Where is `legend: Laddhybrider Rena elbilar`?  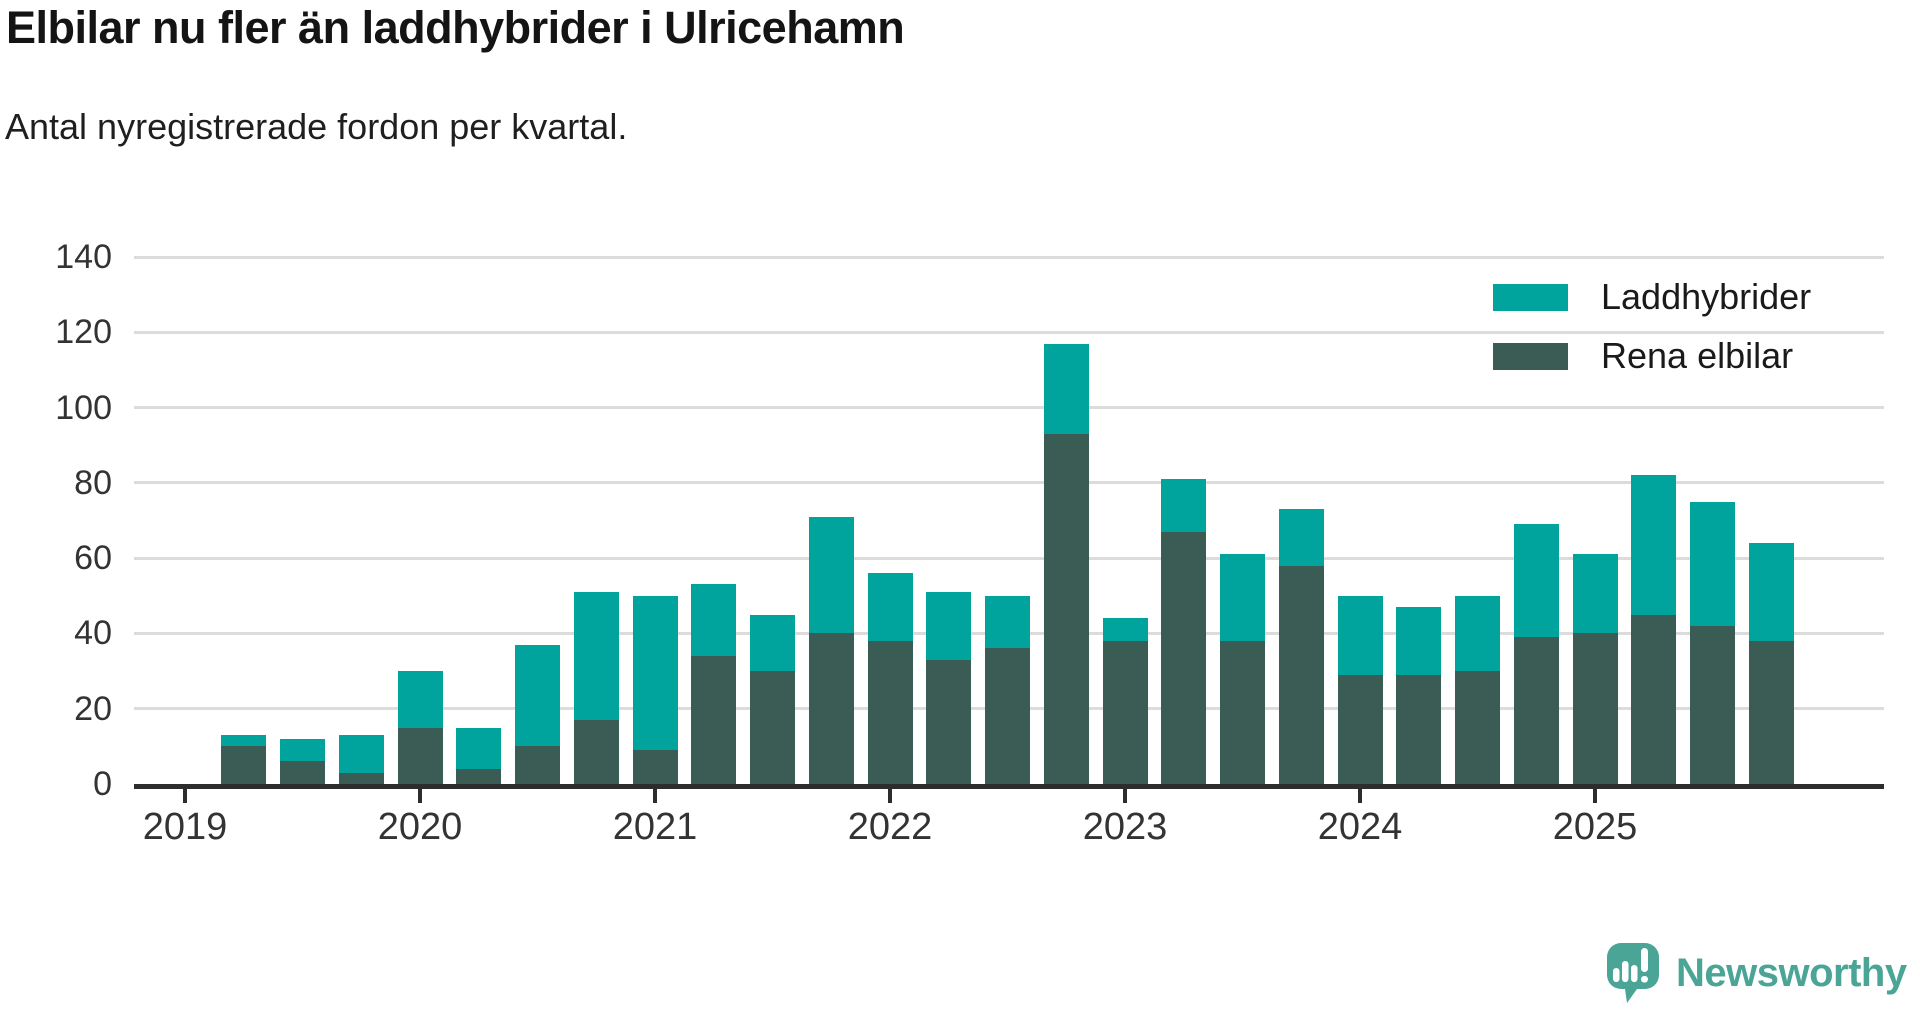 legend: Laddhybrider Rena elbilar is located at coordinates (1652, 326).